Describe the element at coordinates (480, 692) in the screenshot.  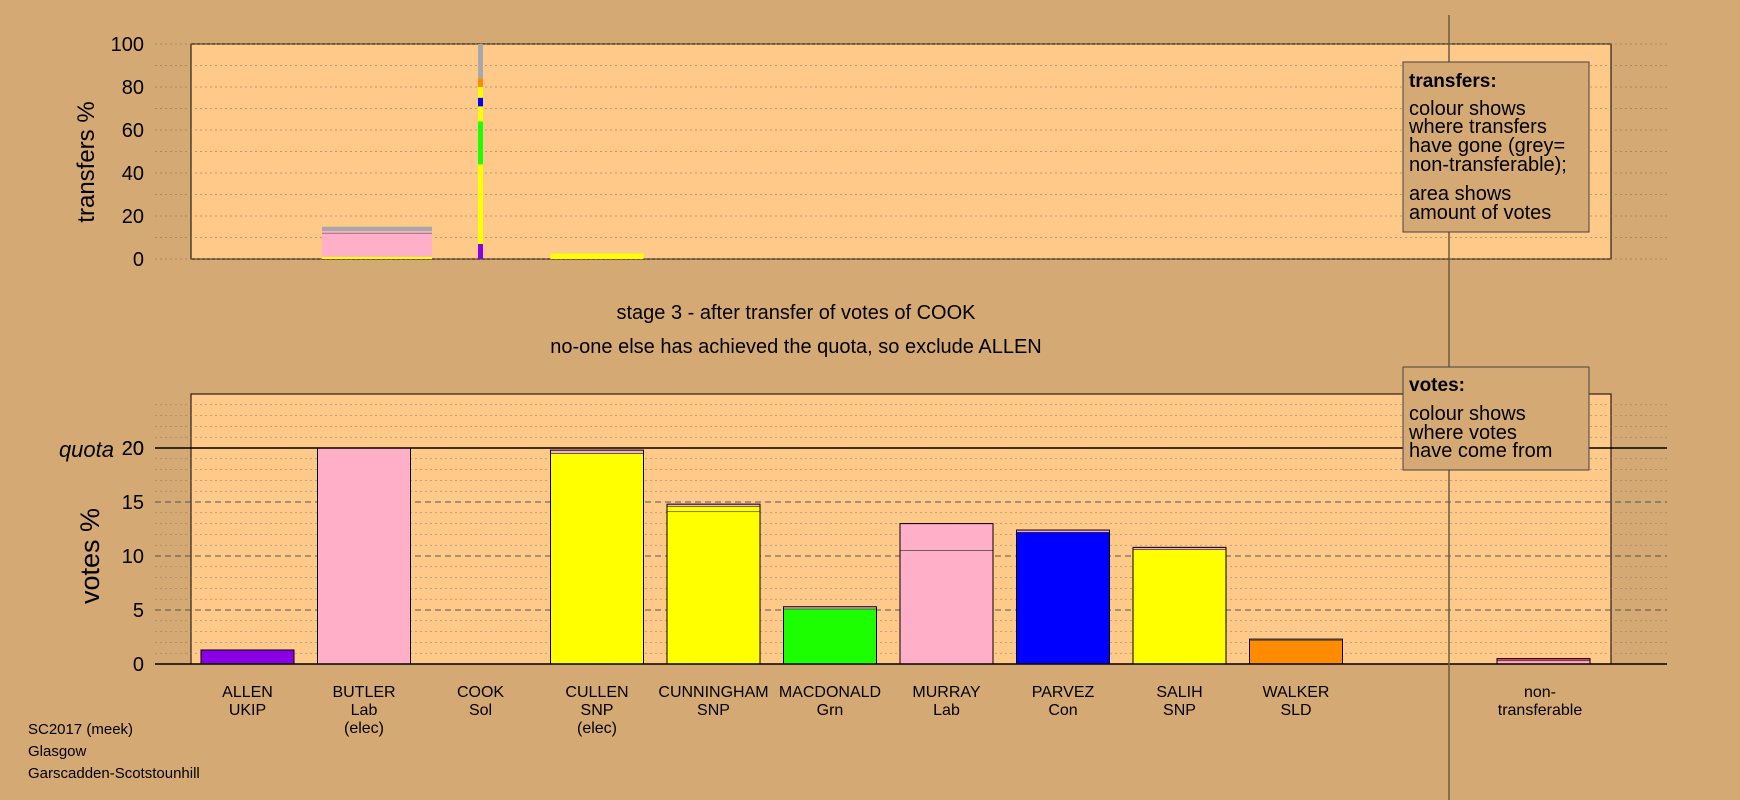
I see `candidate-label-line: COOK` at that location.